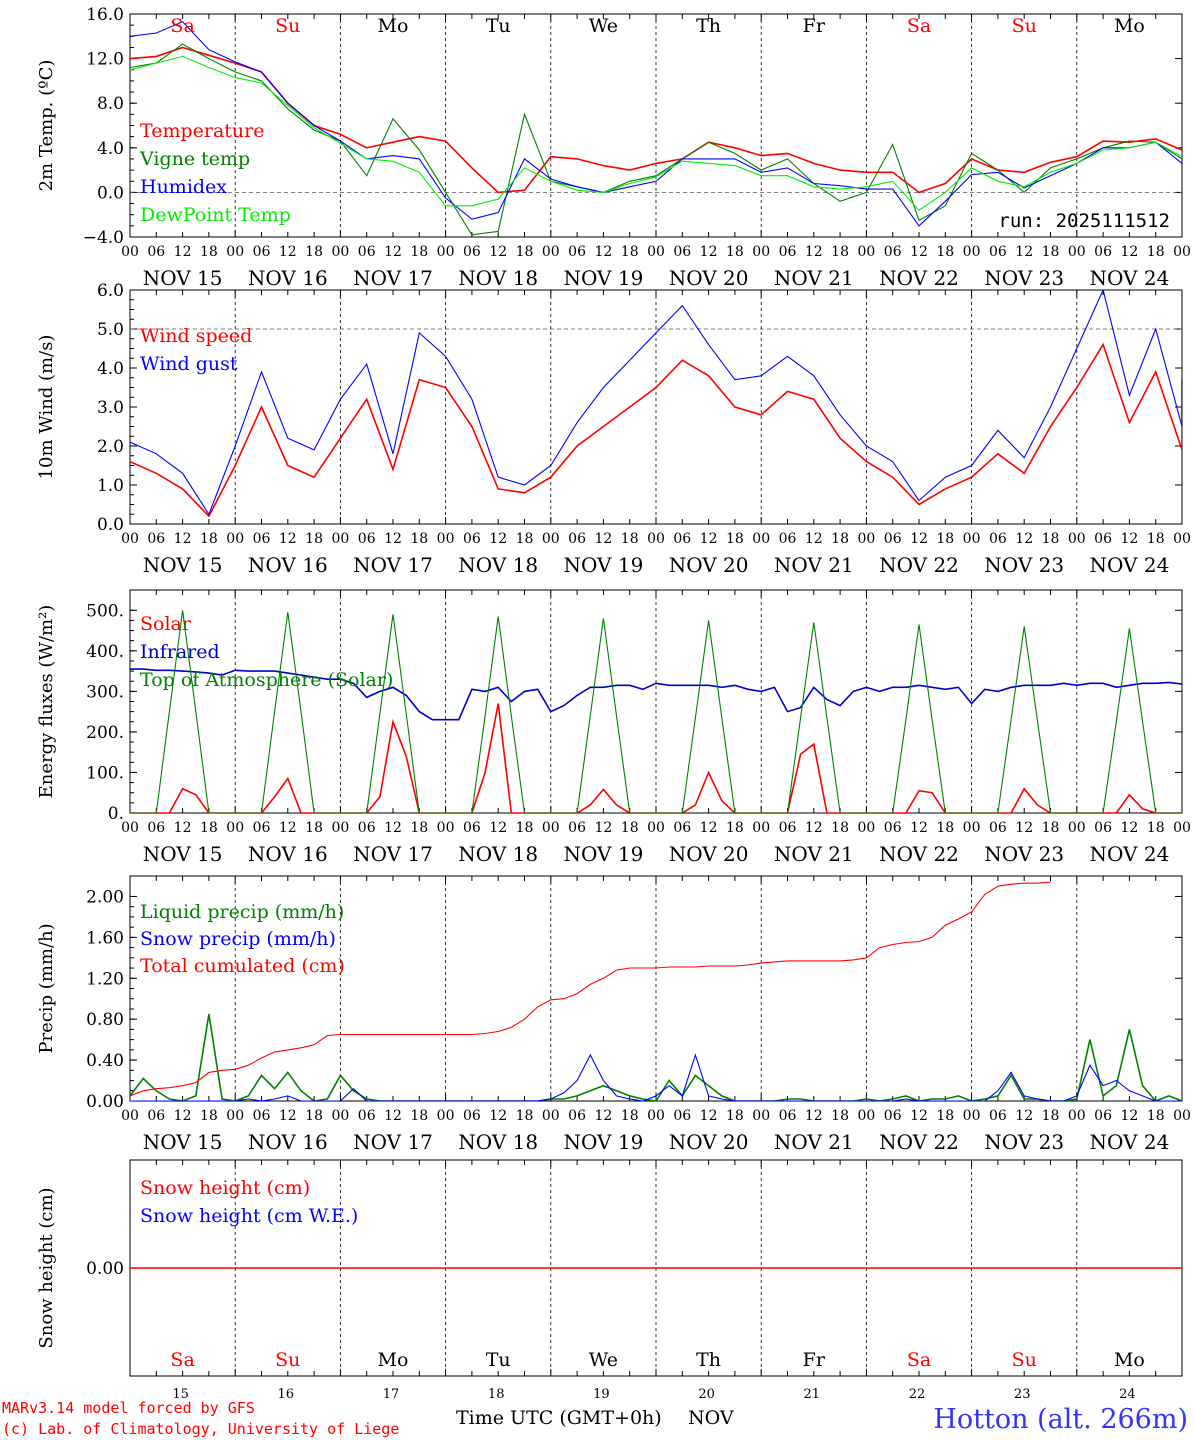 The width and height of the screenshot is (1194, 1440). I want to click on day-name-label: Sa, so click(919, 26).